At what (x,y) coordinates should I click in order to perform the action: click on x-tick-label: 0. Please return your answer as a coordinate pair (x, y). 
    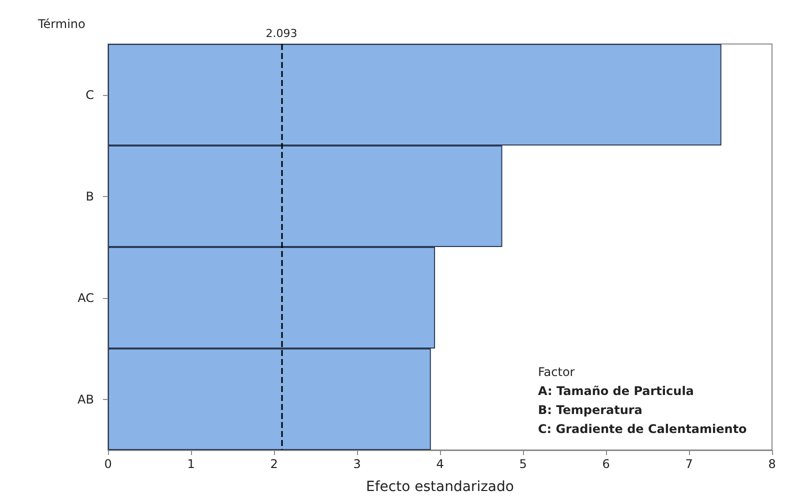
    Looking at the image, I should click on (108, 464).